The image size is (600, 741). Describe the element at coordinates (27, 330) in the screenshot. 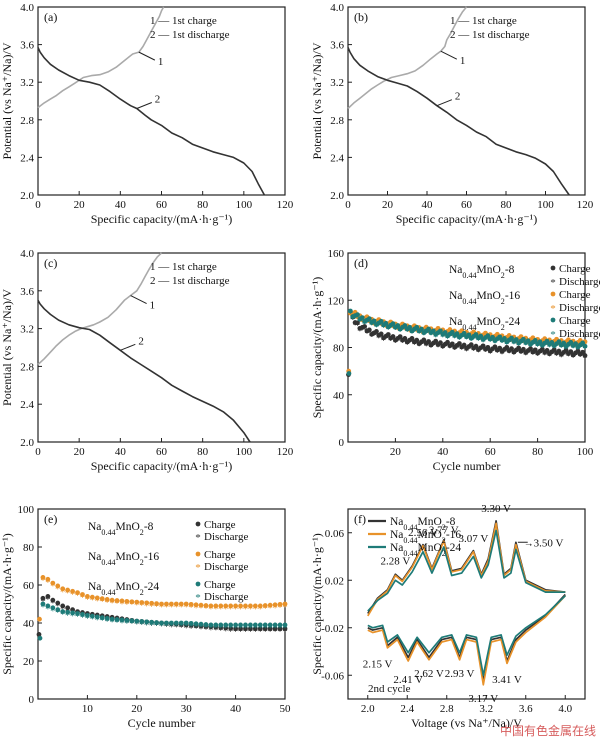

I see `y-tick-label: 3.2` at that location.